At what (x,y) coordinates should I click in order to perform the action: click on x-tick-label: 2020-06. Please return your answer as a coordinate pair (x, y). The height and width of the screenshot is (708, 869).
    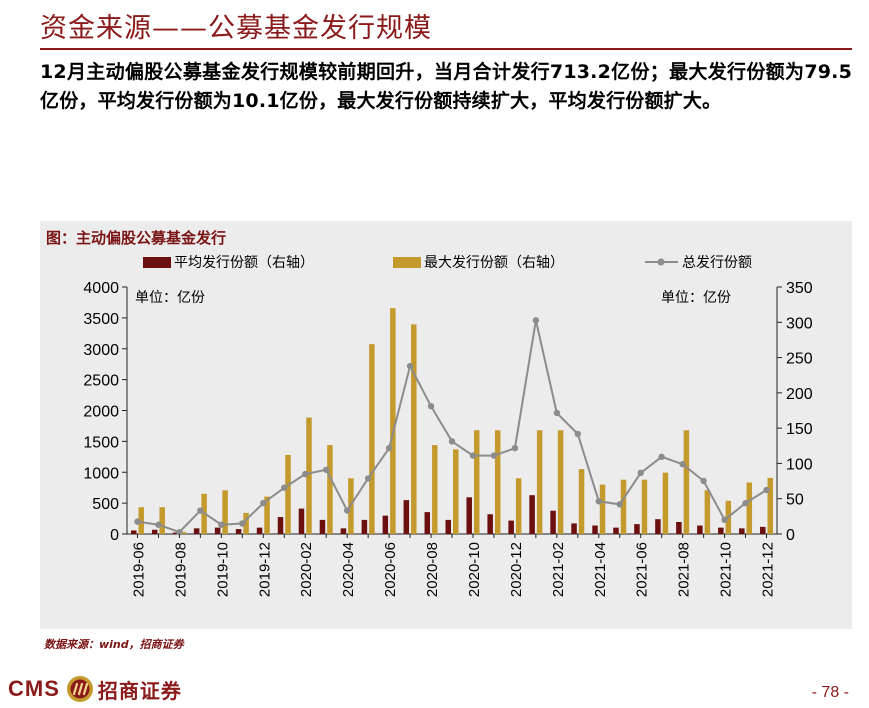
    Looking at the image, I should click on (390, 569).